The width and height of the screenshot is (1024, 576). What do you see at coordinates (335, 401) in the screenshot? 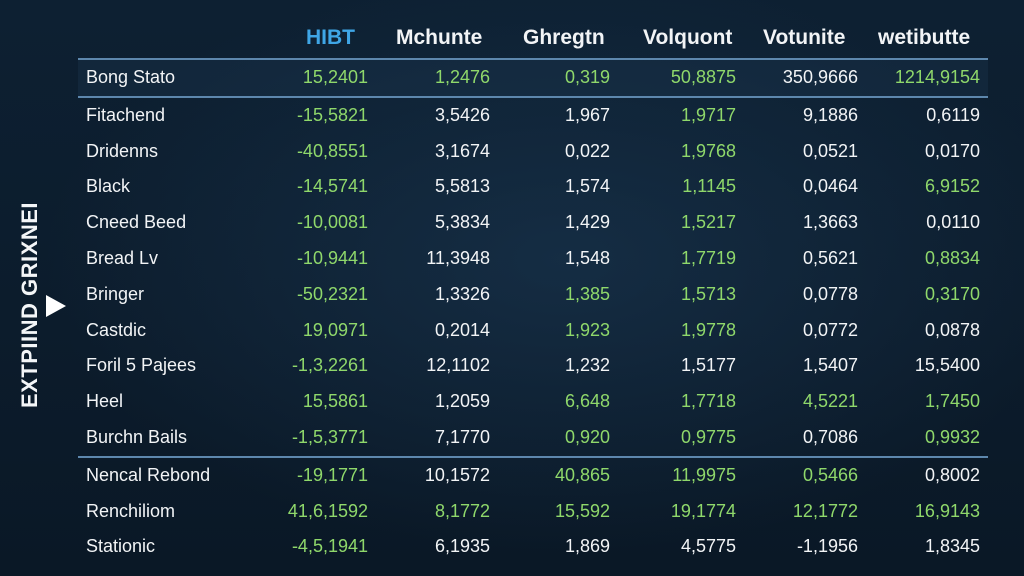
I see `cell-col-1: 15,5861` at bounding box center [335, 401].